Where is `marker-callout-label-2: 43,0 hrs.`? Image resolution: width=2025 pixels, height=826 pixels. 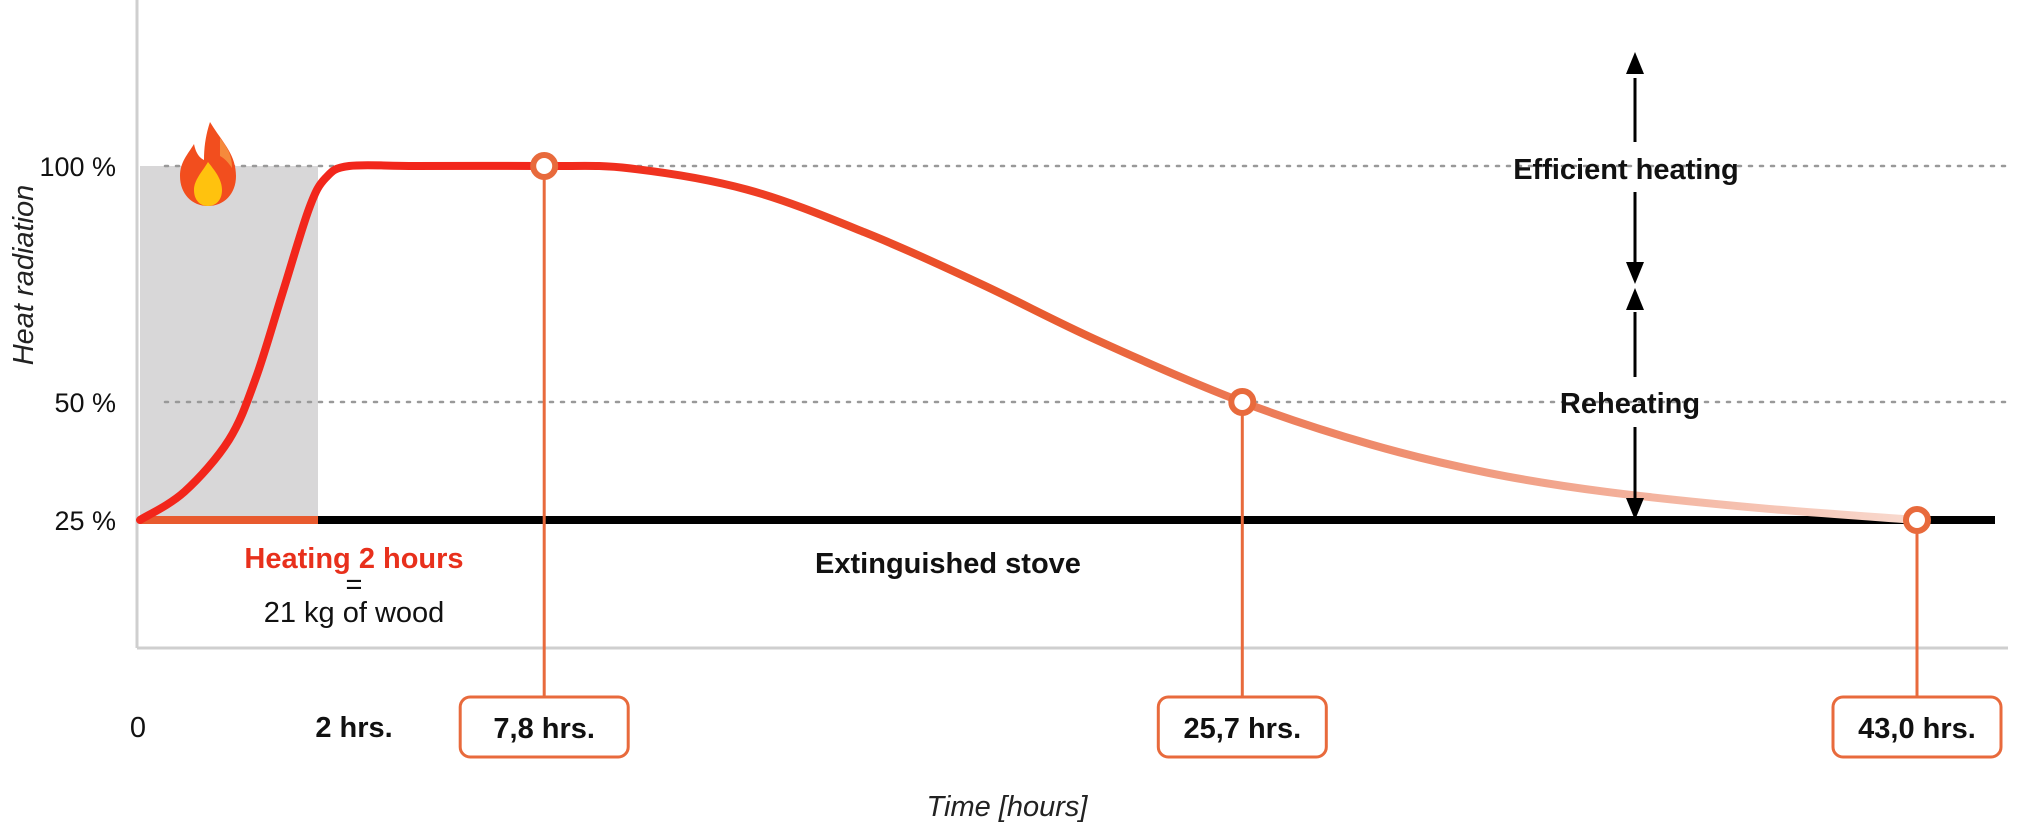
marker-callout-label-2: 43,0 hrs. is located at coordinates (1917, 729).